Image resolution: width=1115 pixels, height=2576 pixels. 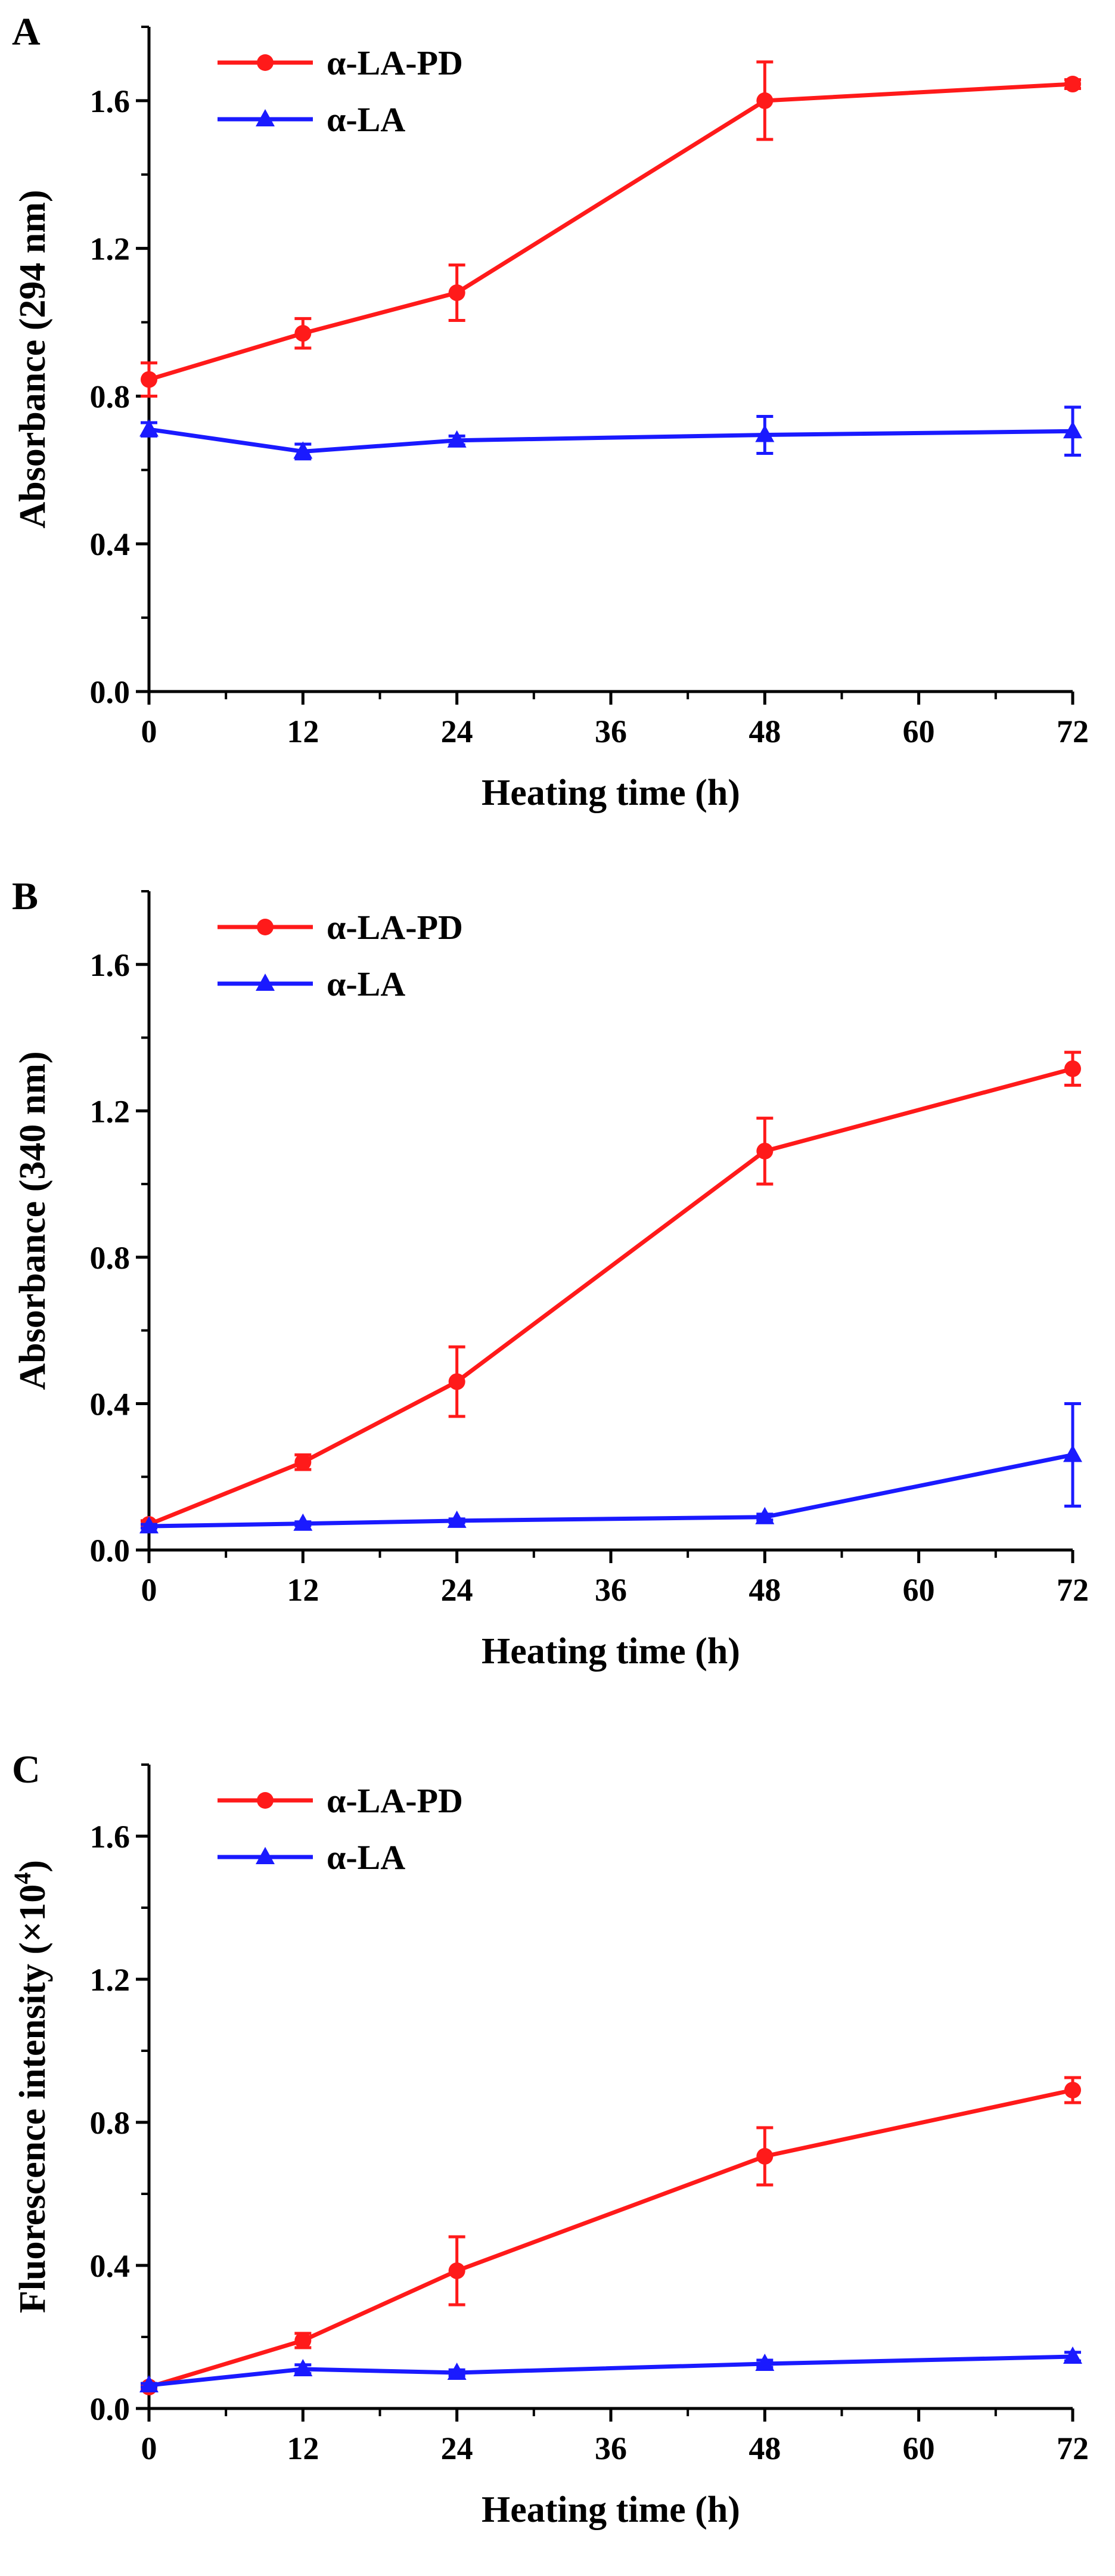 I want to click on y-axis-title: Absorbance (340 nm), so click(x=33, y=1220).